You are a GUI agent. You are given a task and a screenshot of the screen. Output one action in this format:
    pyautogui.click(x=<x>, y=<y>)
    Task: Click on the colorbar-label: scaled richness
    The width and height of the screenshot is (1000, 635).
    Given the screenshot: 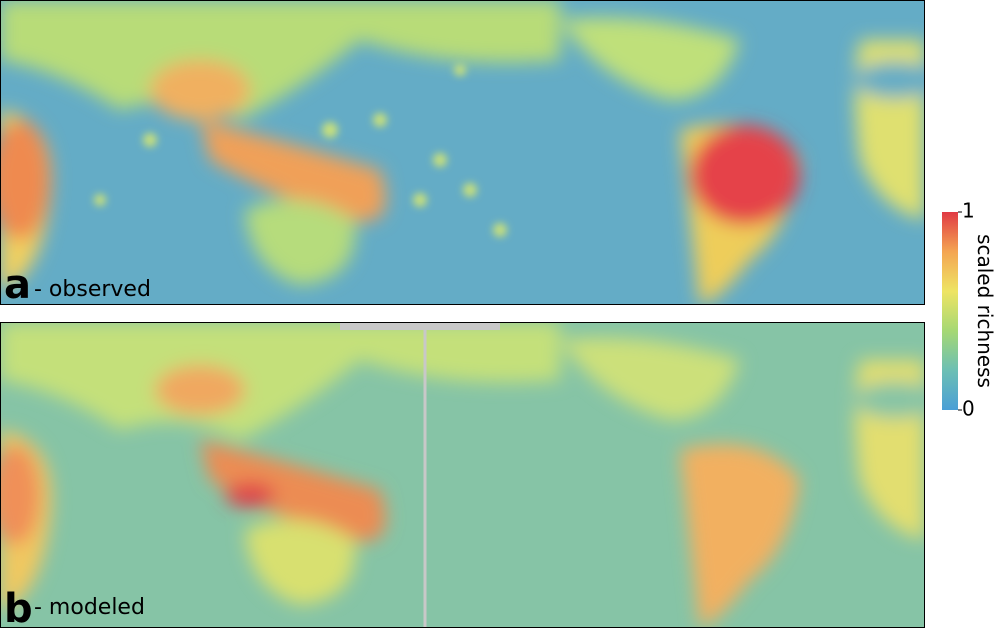 What is the action you would take?
    pyautogui.click(x=985, y=311)
    